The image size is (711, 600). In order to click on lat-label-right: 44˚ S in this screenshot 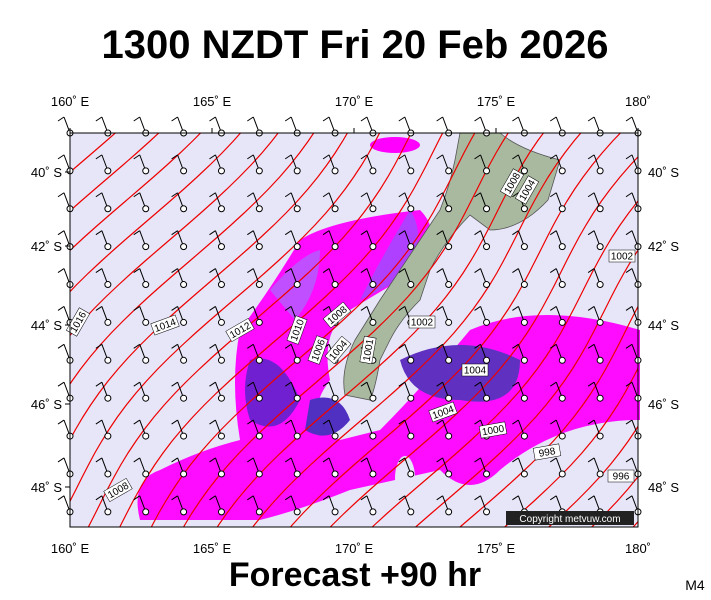, I will do `click(663, 325)`.